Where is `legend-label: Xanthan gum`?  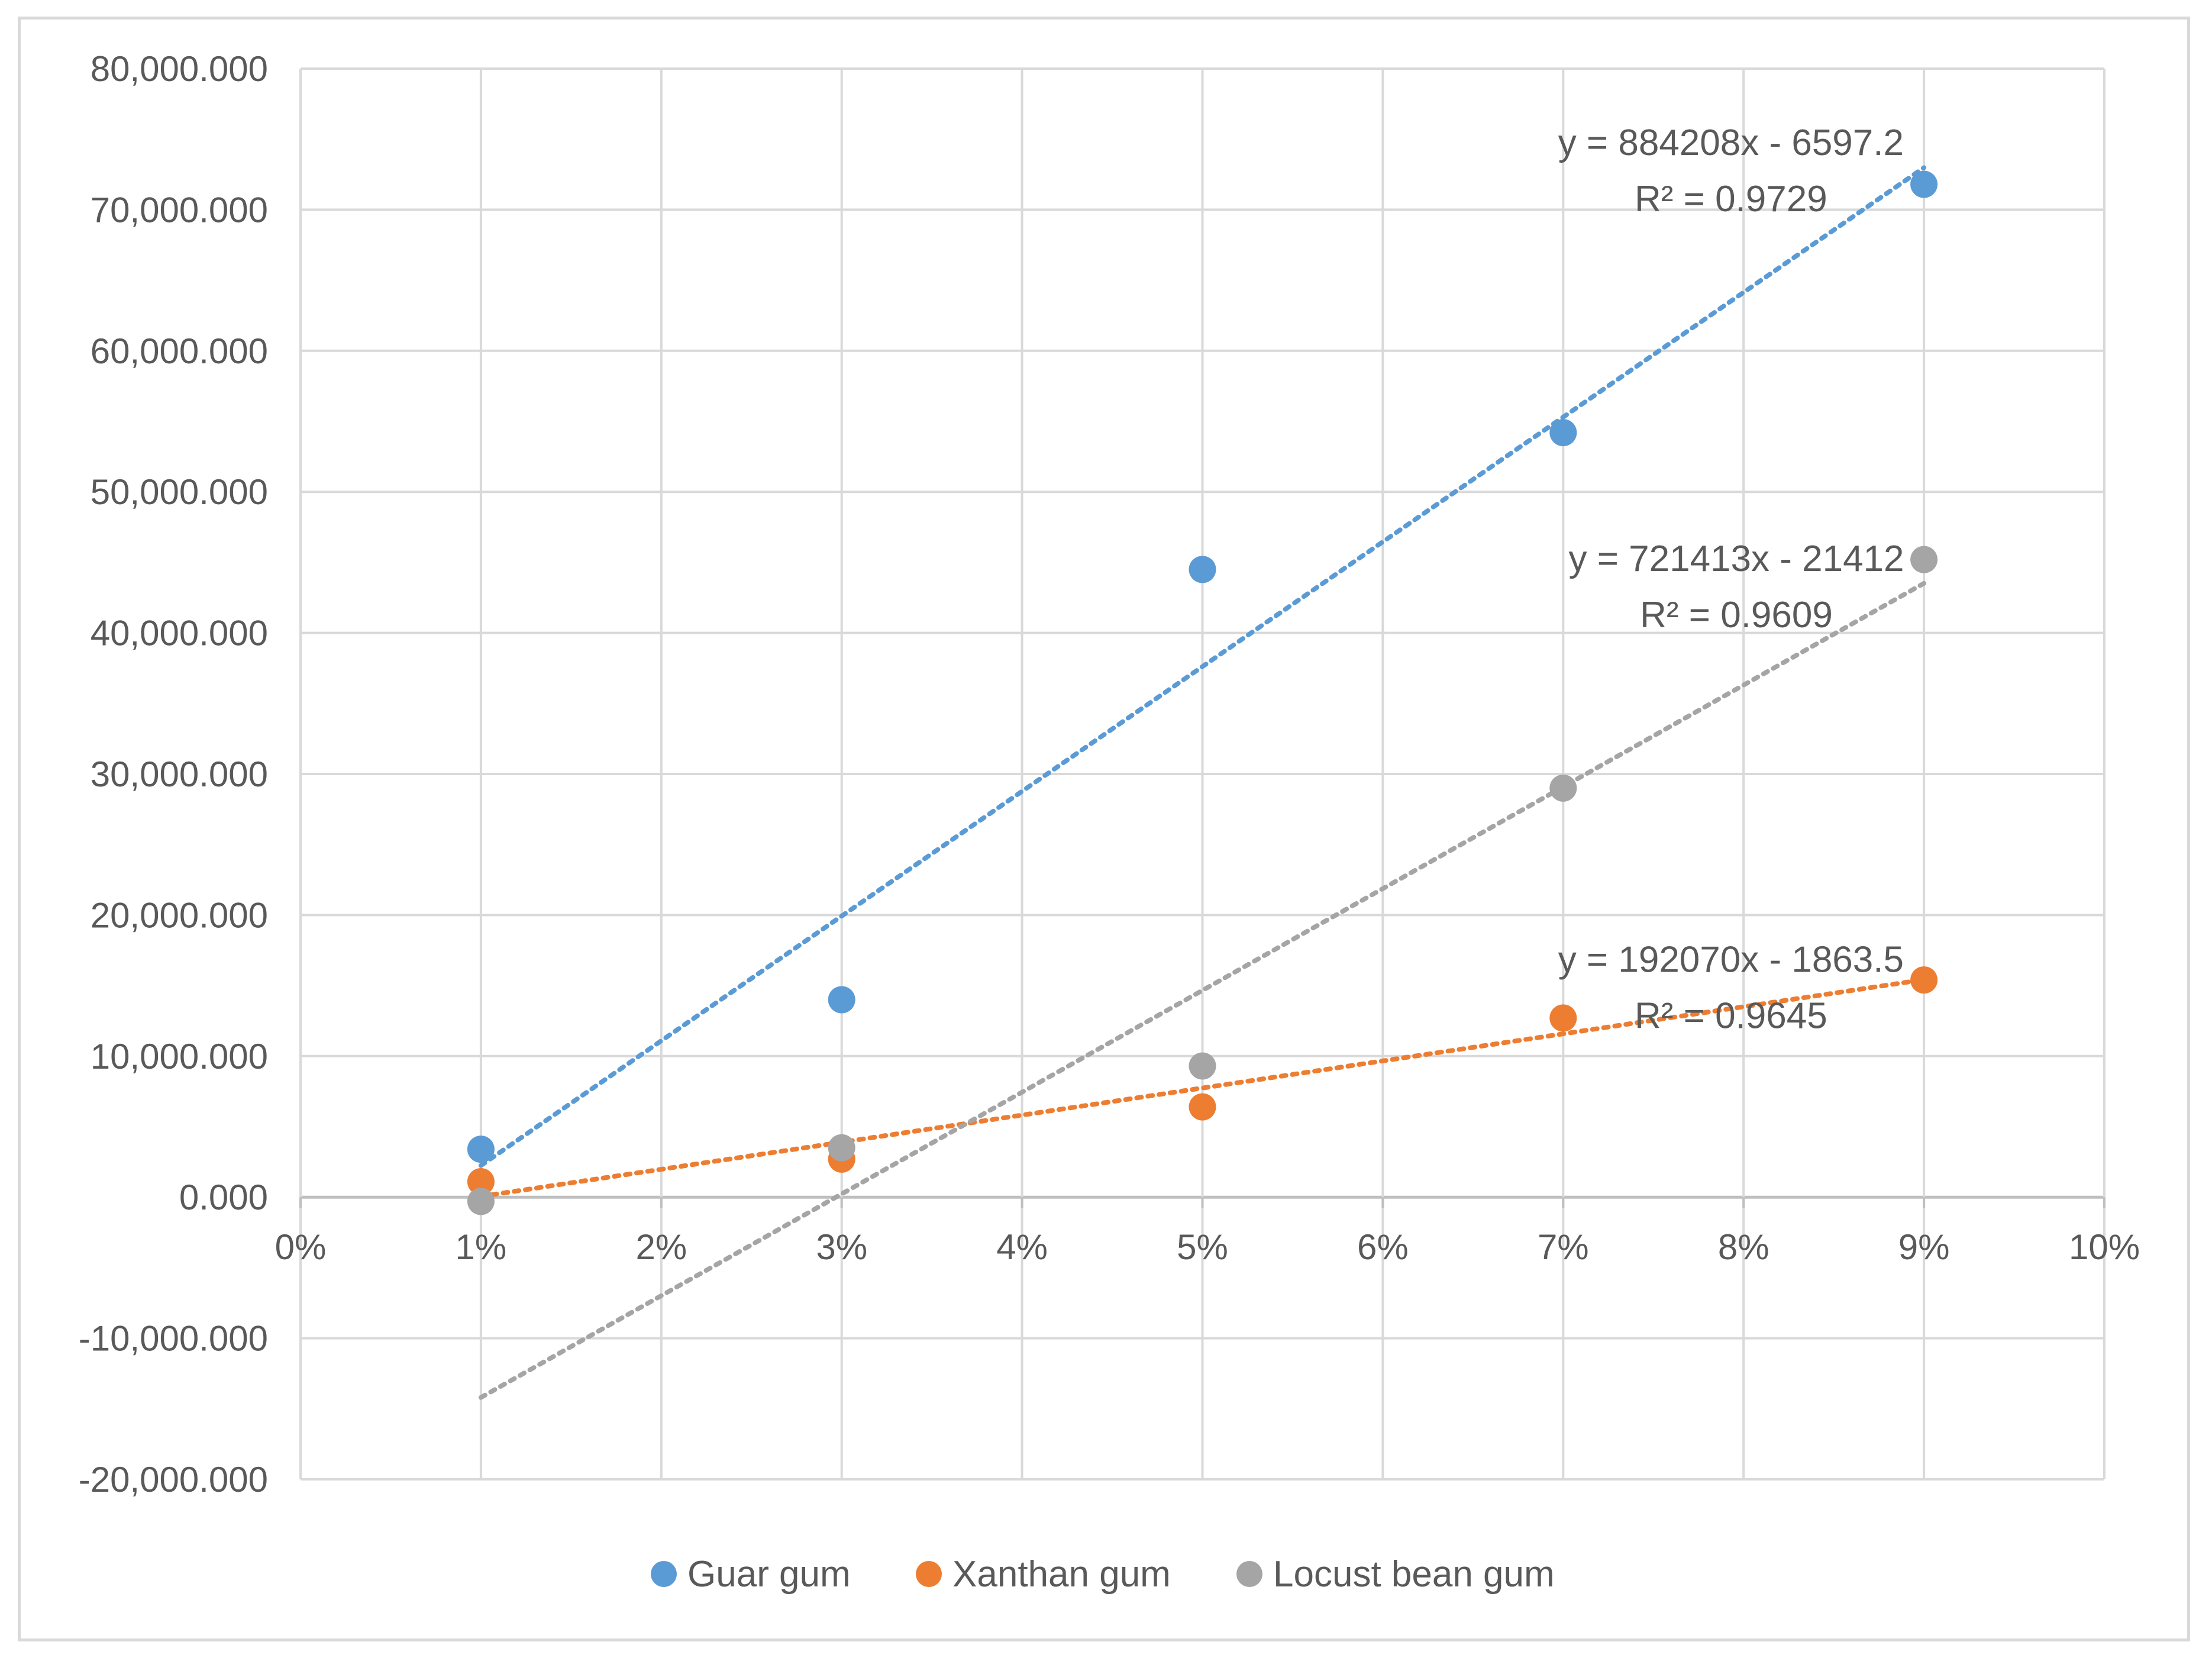 legend-label: Xanthan gum is located at coordinates (1061, 1574).